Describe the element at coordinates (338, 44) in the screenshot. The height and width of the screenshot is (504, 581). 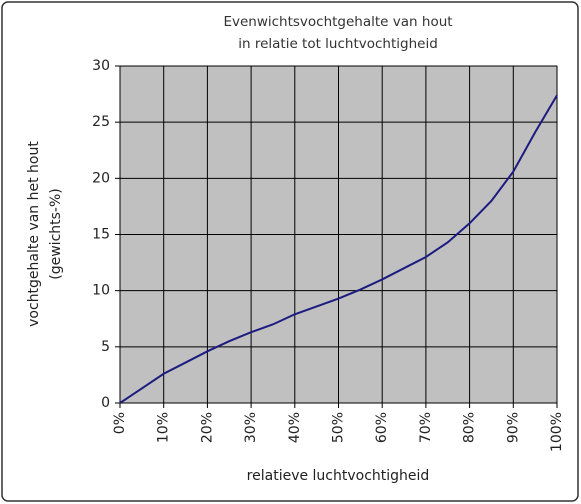
I see `chart-title: in relatie tot luchtvochtigheid` at that location.